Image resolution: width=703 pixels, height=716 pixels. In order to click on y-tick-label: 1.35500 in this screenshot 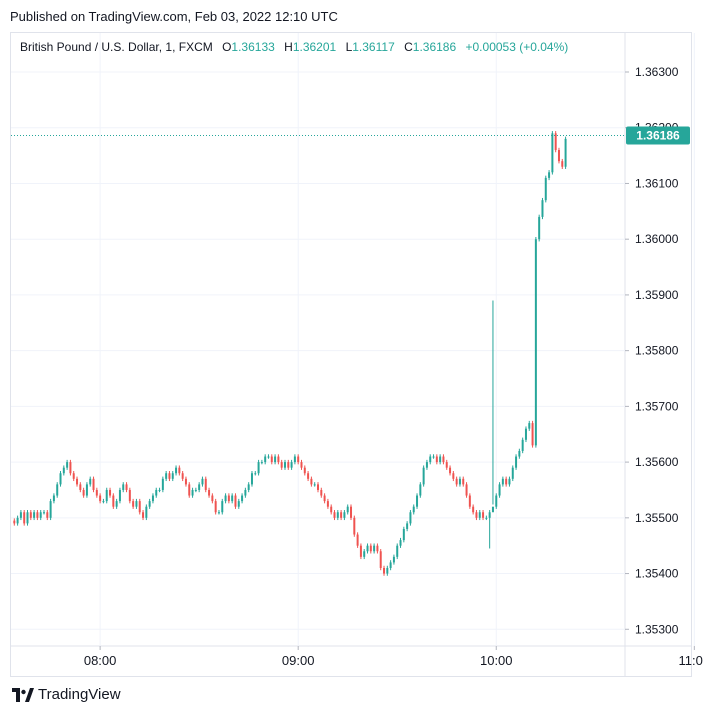, I will do `click(657, 518)`.